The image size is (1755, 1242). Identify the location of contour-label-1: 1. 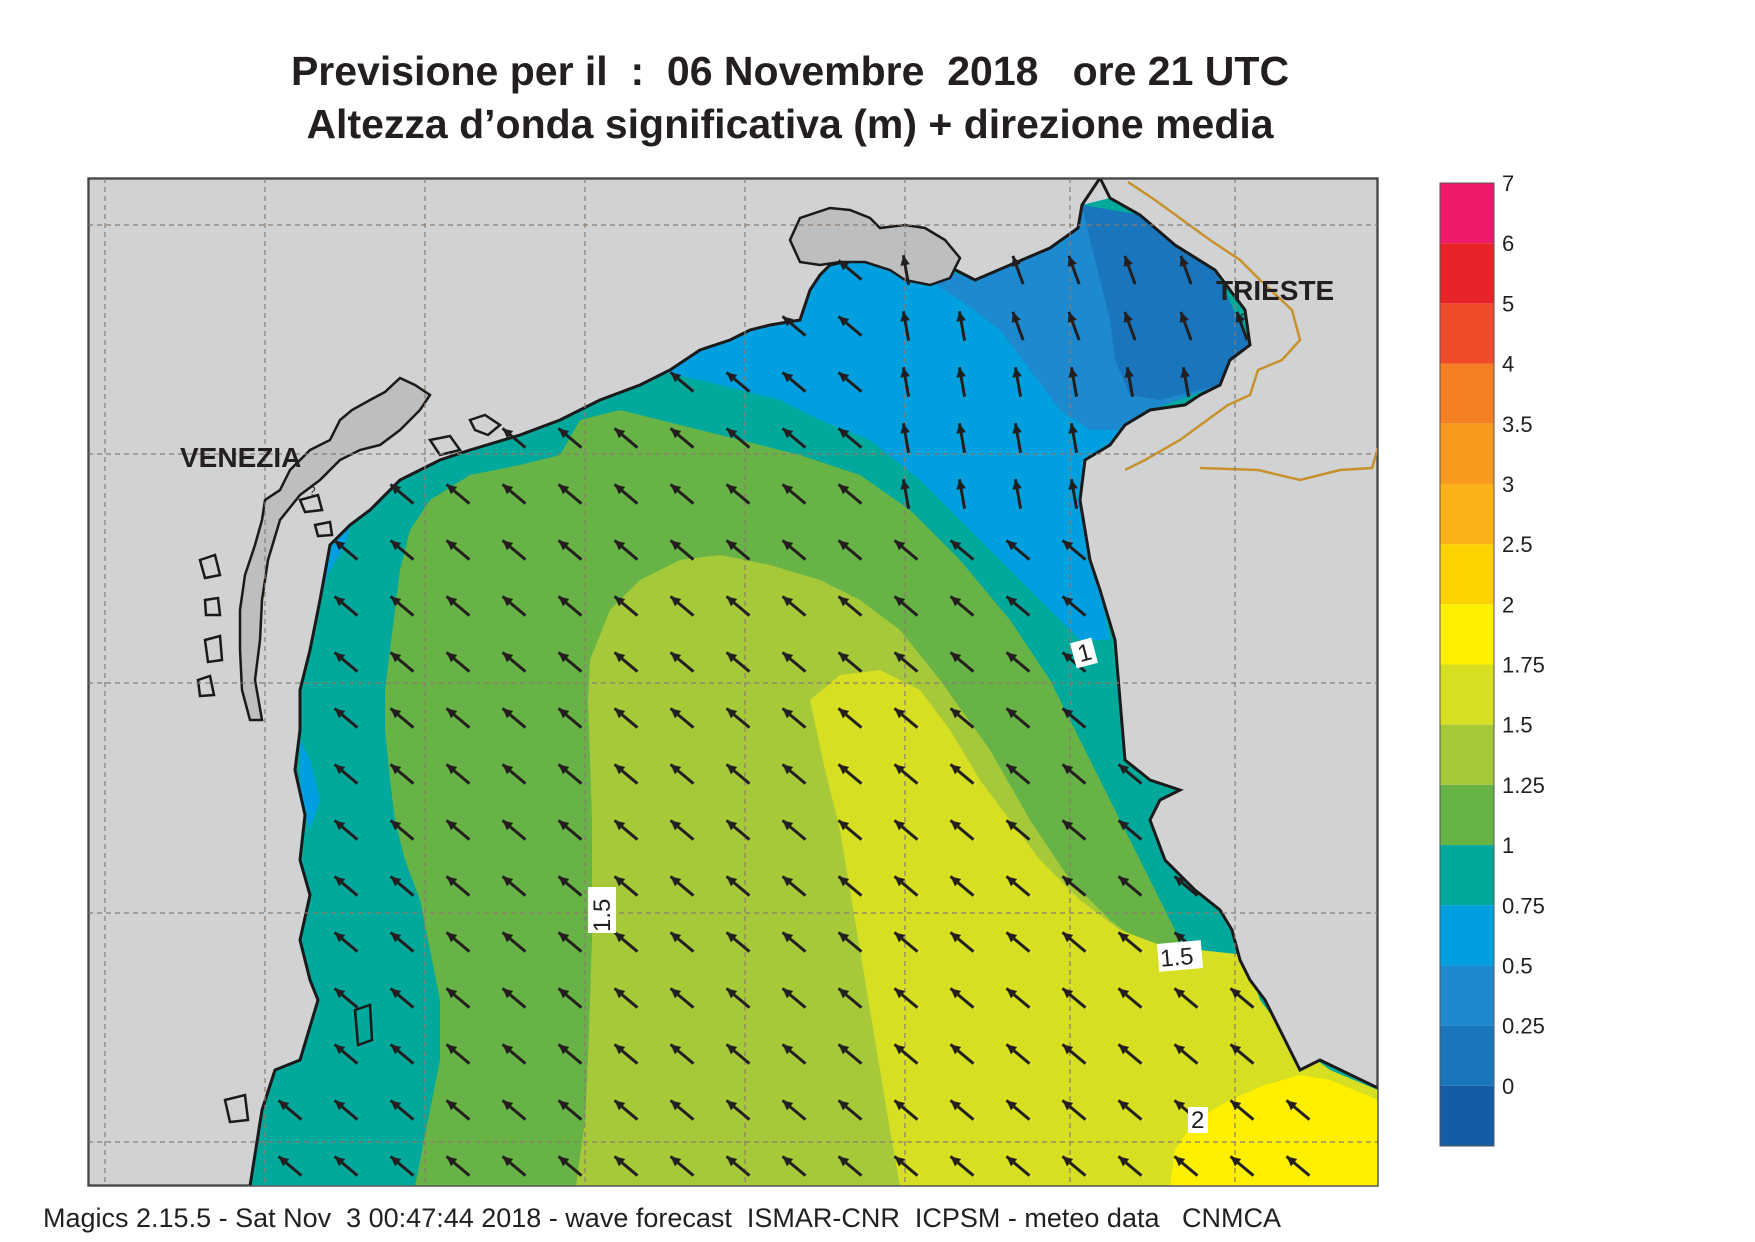
(1084, 653).